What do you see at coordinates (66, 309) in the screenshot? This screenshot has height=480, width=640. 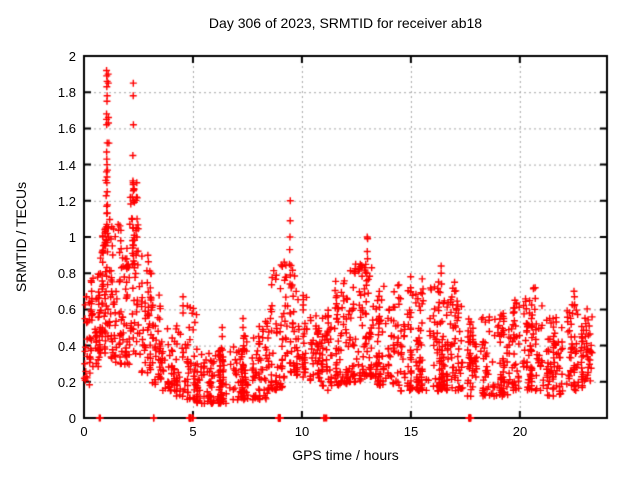 I see `y-tick-label: 0.6` at bounding box center [66, 309].